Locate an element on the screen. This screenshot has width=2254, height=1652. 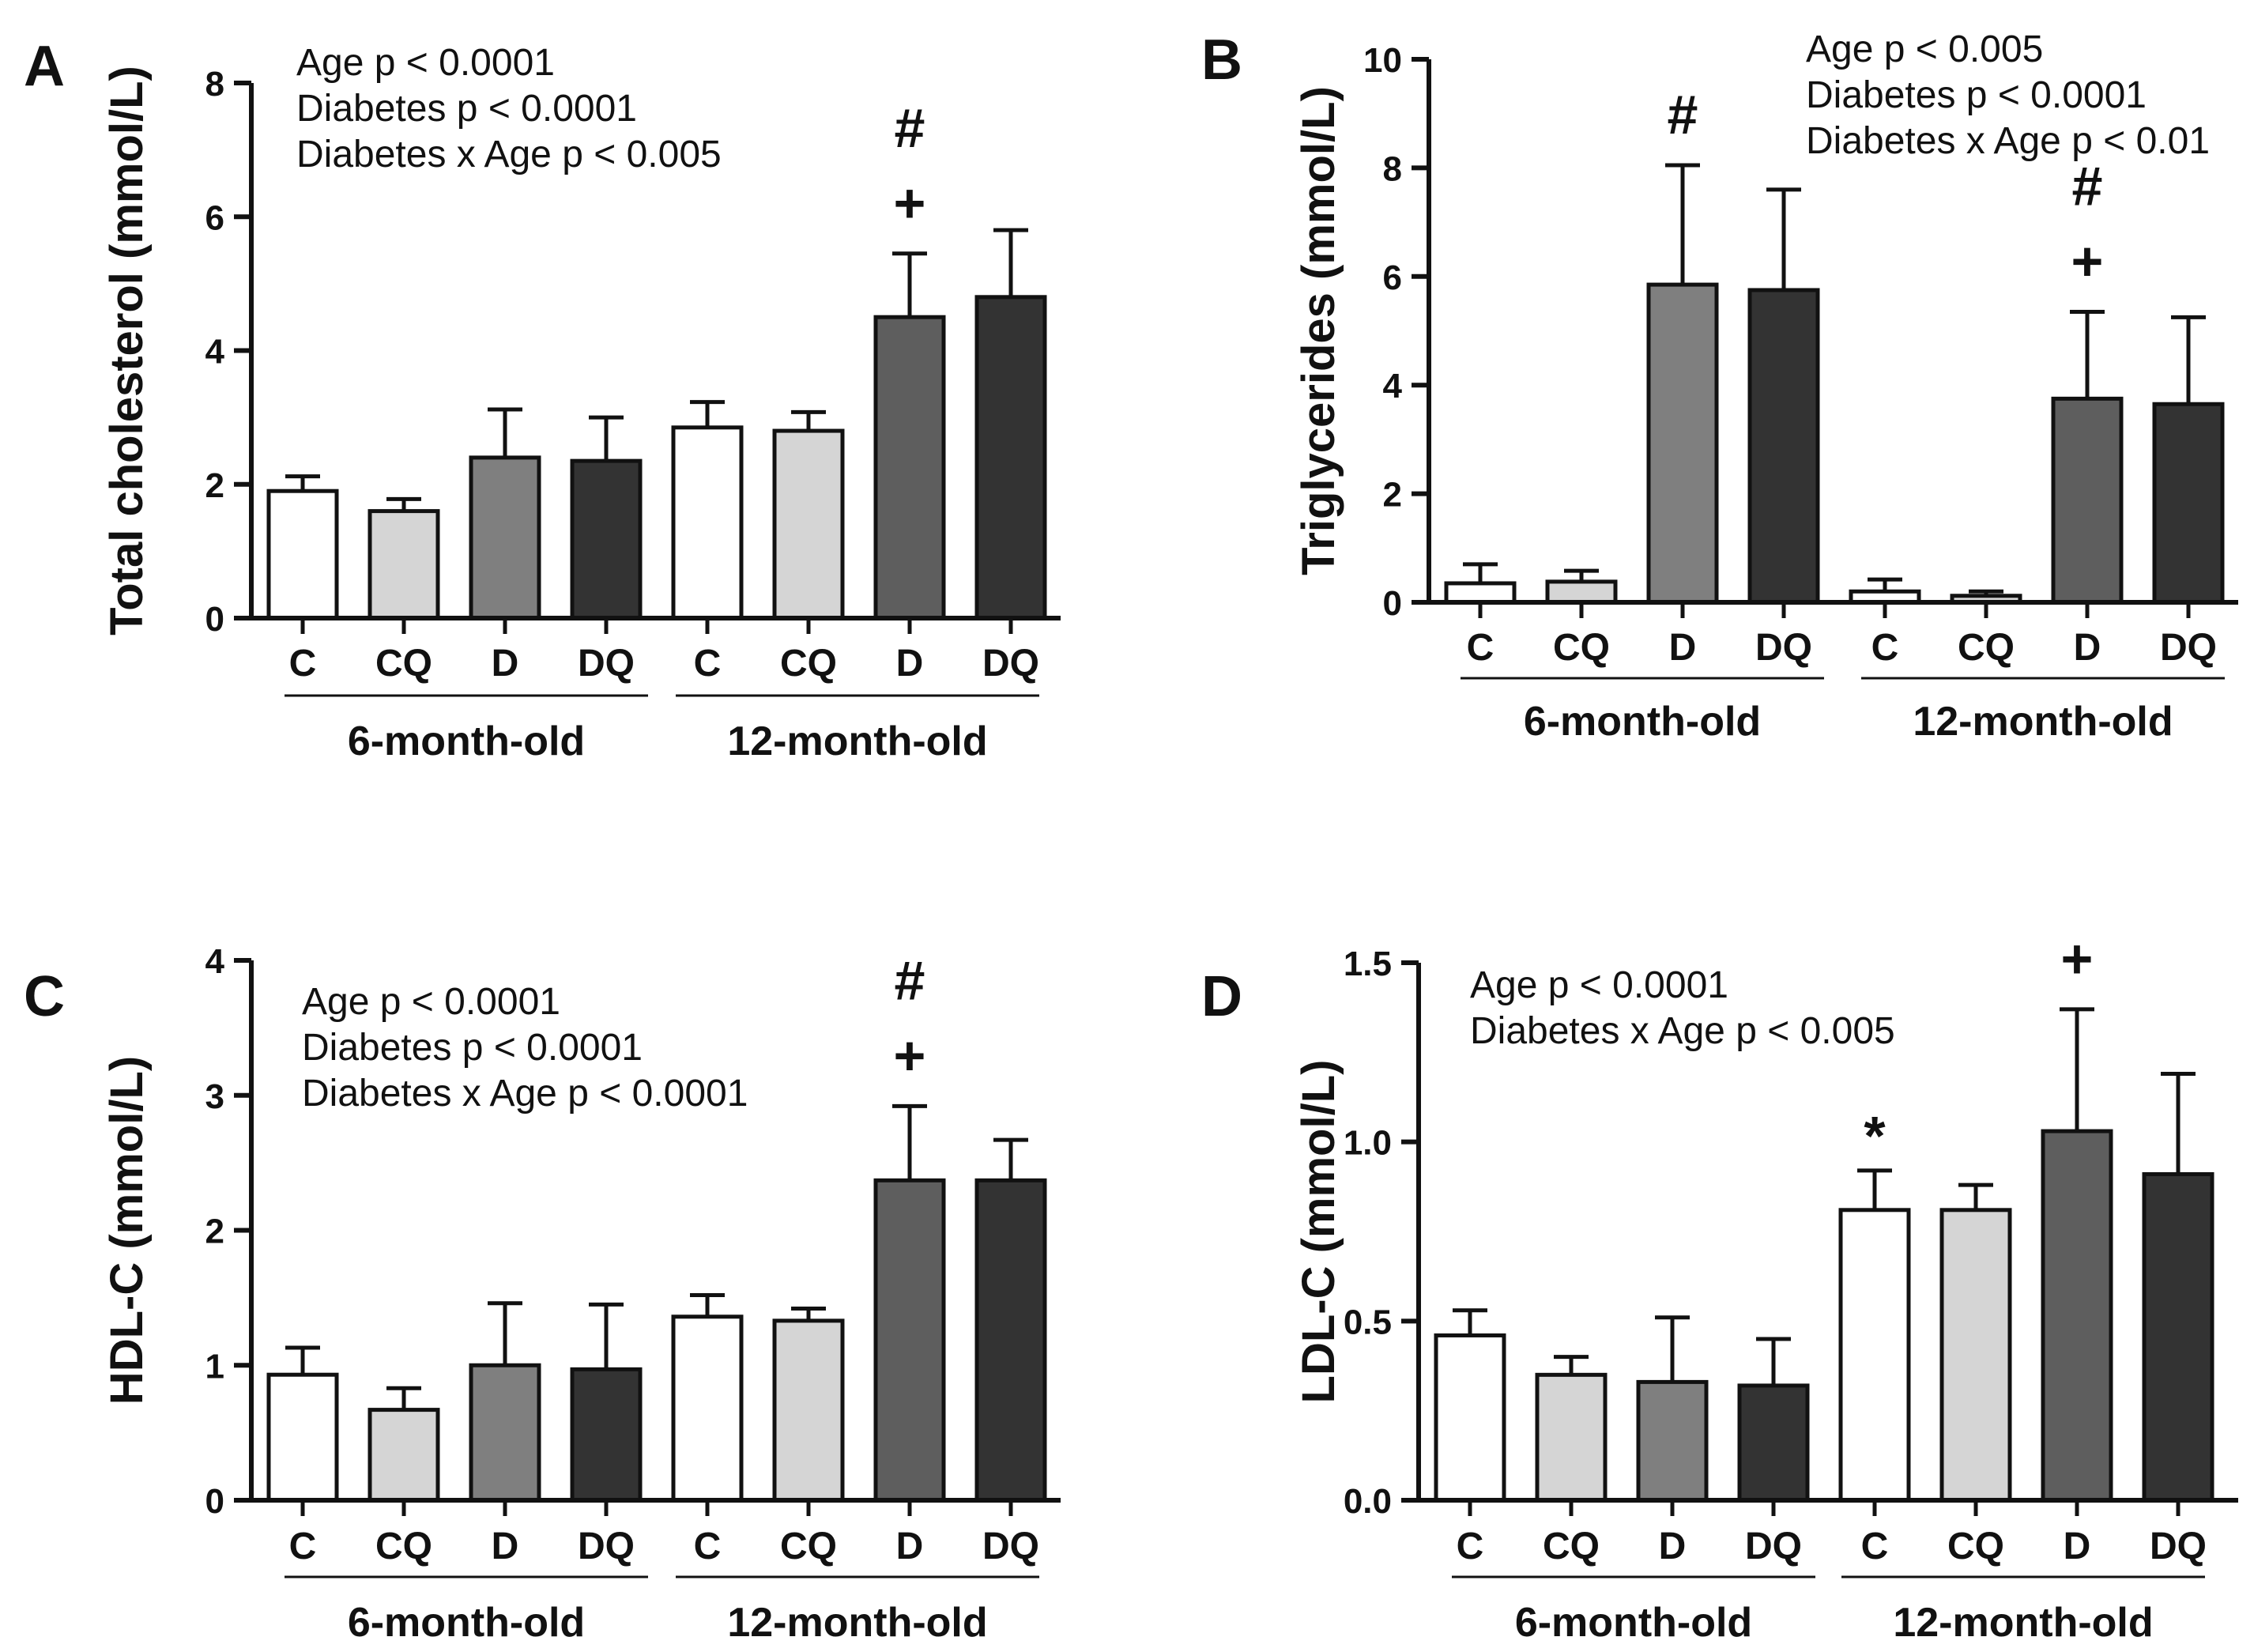
y-tick-label: 1.0 is located at coordinates (1368, 1143).